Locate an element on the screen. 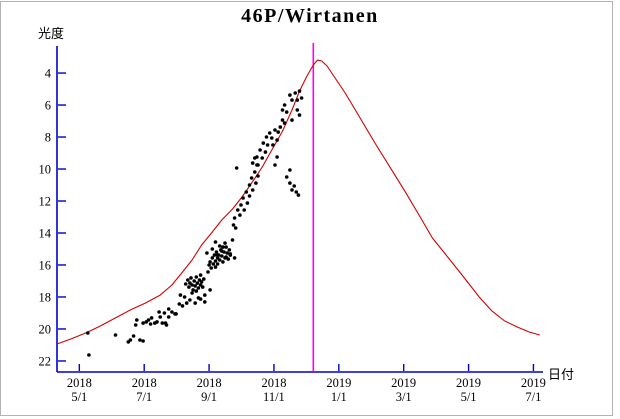 Image resolution: width=620 pixels, height=419 pixels. y-tick-label: 14 is located at coordinates (45, 233).